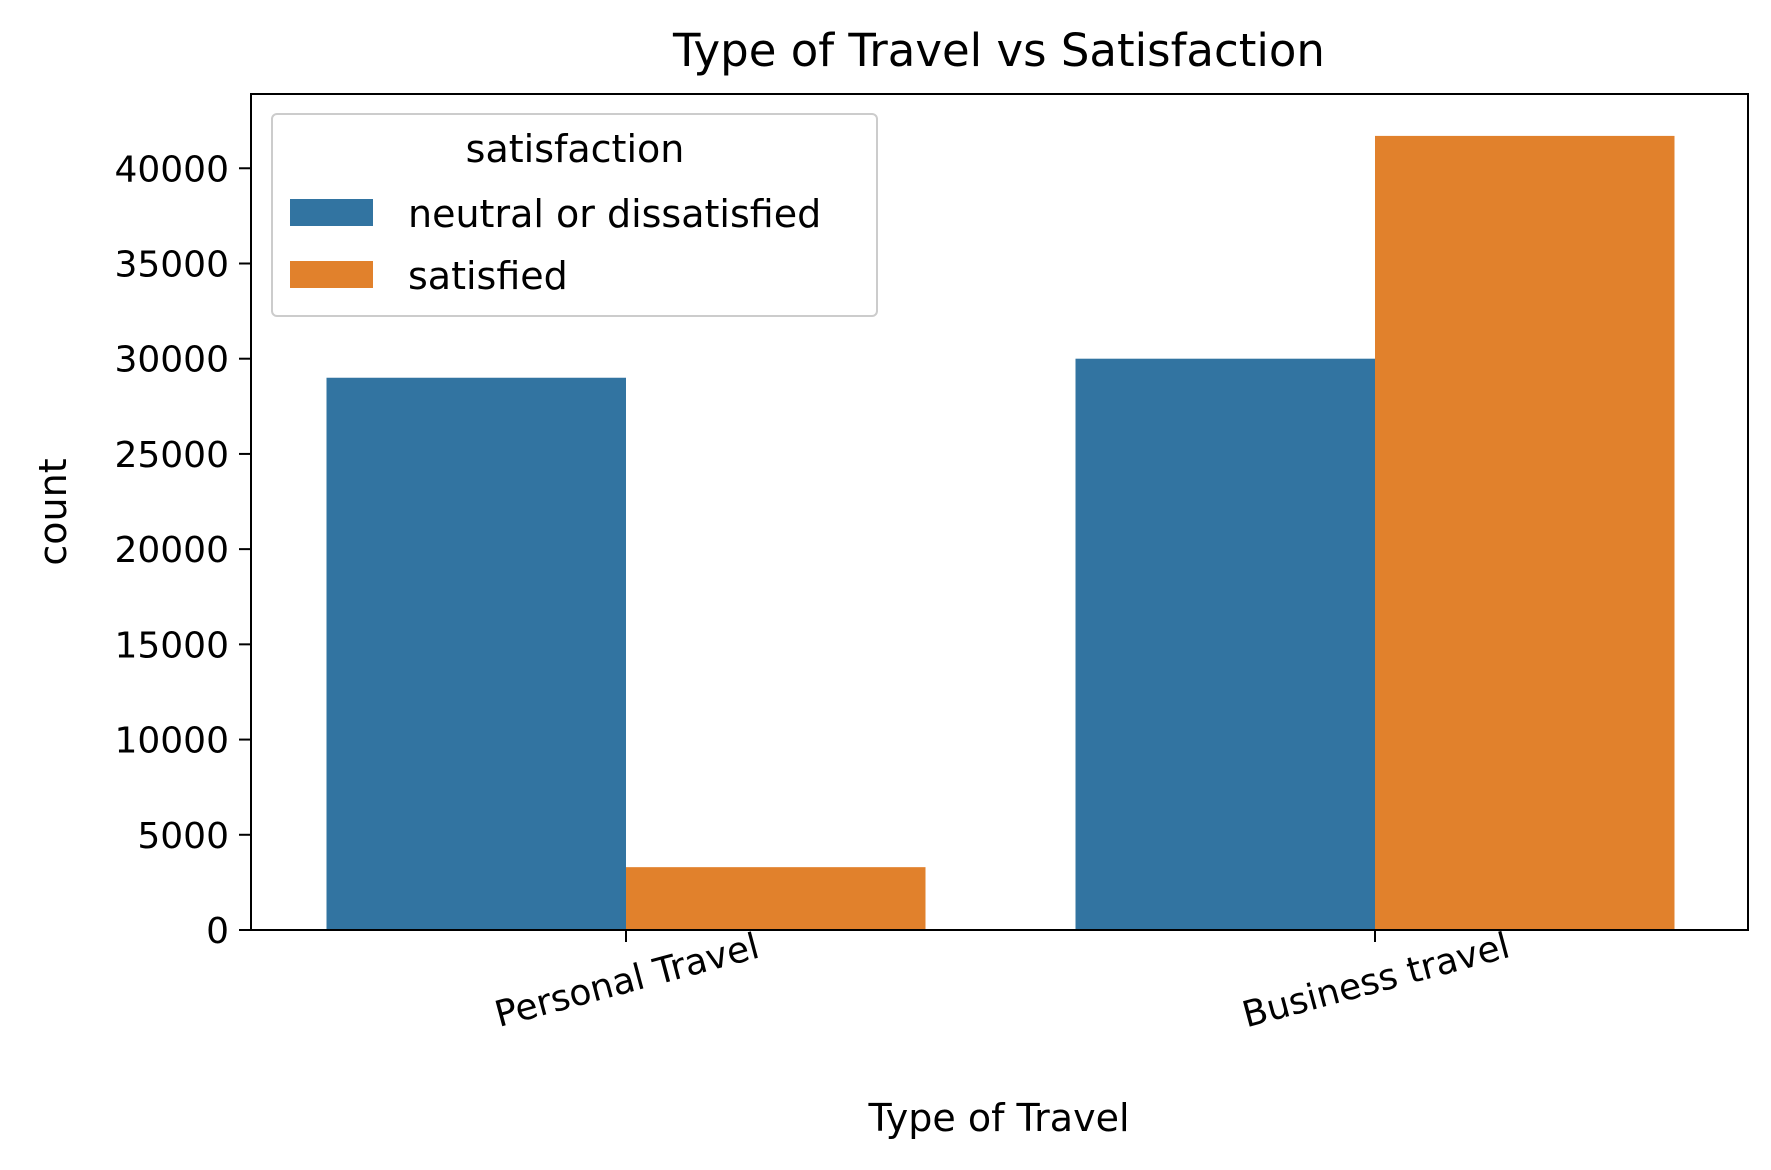 This screenshot has height=1170, width=1771. What do you see at coordinates (998, 1118) in the screenshot?
I see `x-axis-title: Type of Travel` at bounding box center [998, 1118].